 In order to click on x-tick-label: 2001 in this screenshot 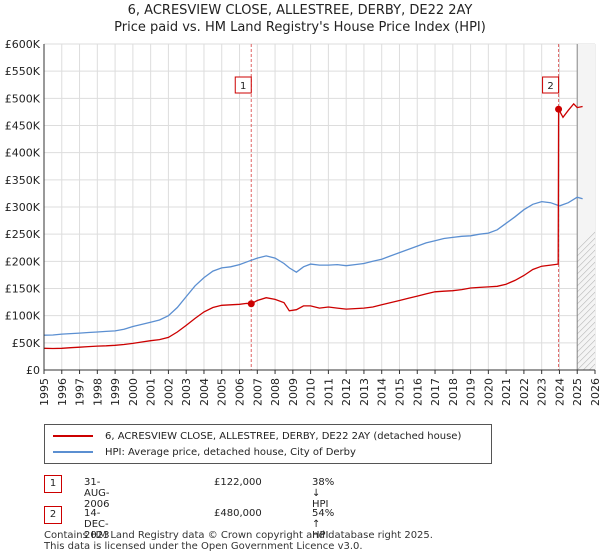, I will do `click(151, 392)`.